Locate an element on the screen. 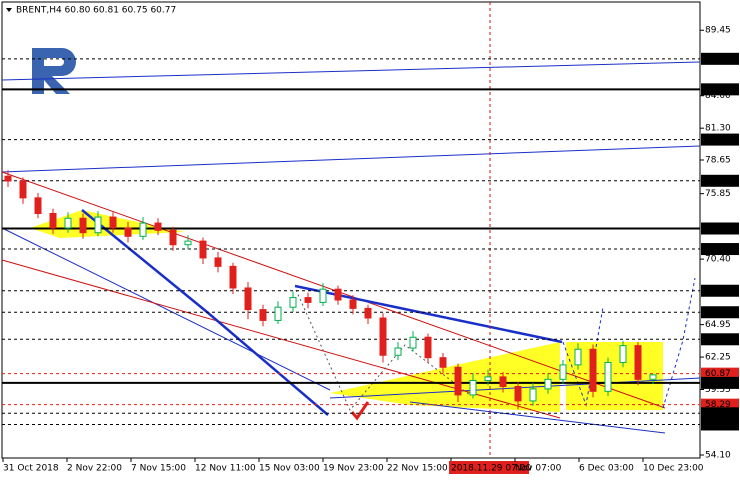 Image resolution: width=740 pixels, height=480 pixels. y-tick-label: 59.55 is located at coordinates (718, 390).